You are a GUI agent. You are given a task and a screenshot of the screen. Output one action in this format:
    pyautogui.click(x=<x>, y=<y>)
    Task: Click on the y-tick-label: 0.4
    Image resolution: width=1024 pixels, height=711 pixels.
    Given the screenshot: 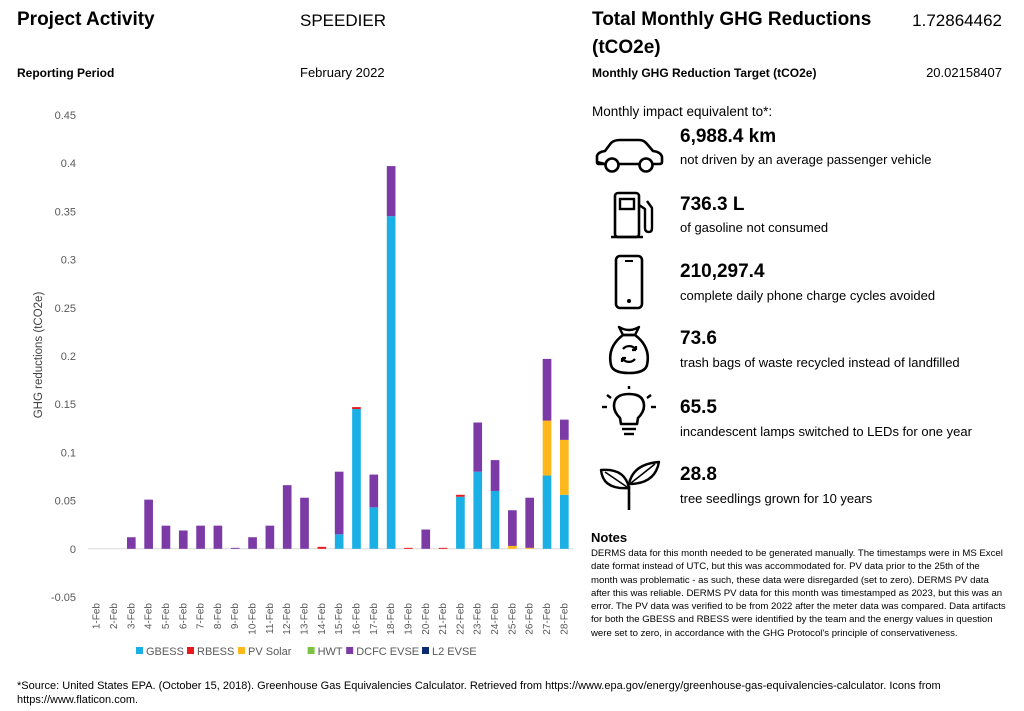 What is the action you would take?
    pyautogui.click(x=68, y=164)
    